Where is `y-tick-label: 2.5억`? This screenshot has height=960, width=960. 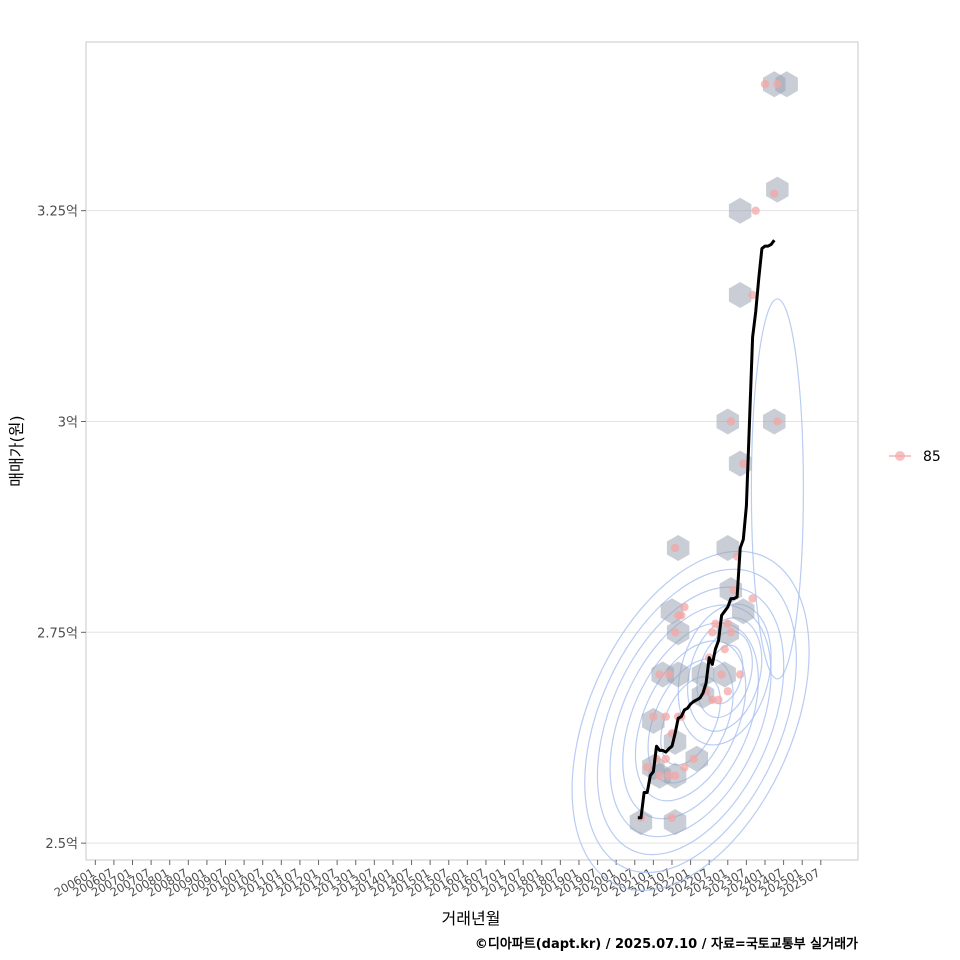
y-tick-label: 2.5억 is located at coordinates (61, 844).